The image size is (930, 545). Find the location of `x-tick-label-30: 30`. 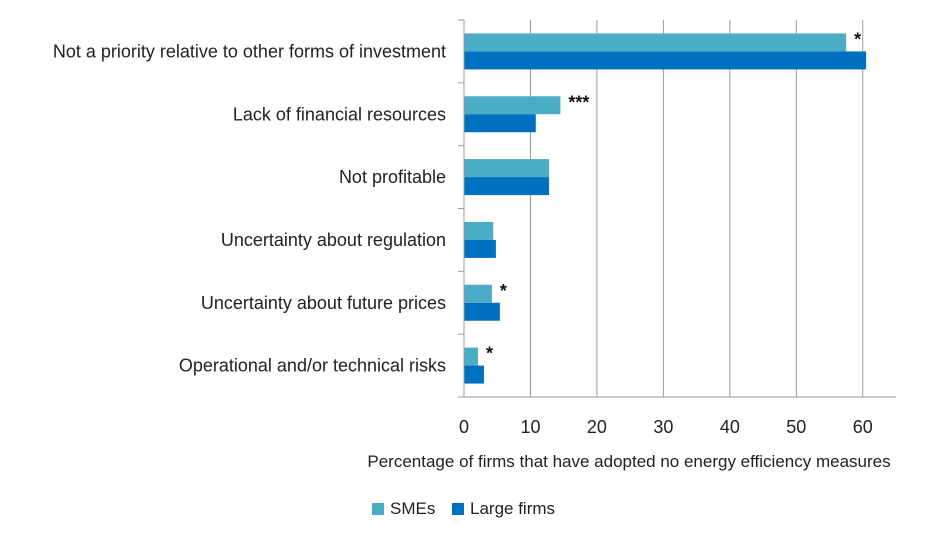

x-tick-label-30: 30 is located at coordinates (663, 427).